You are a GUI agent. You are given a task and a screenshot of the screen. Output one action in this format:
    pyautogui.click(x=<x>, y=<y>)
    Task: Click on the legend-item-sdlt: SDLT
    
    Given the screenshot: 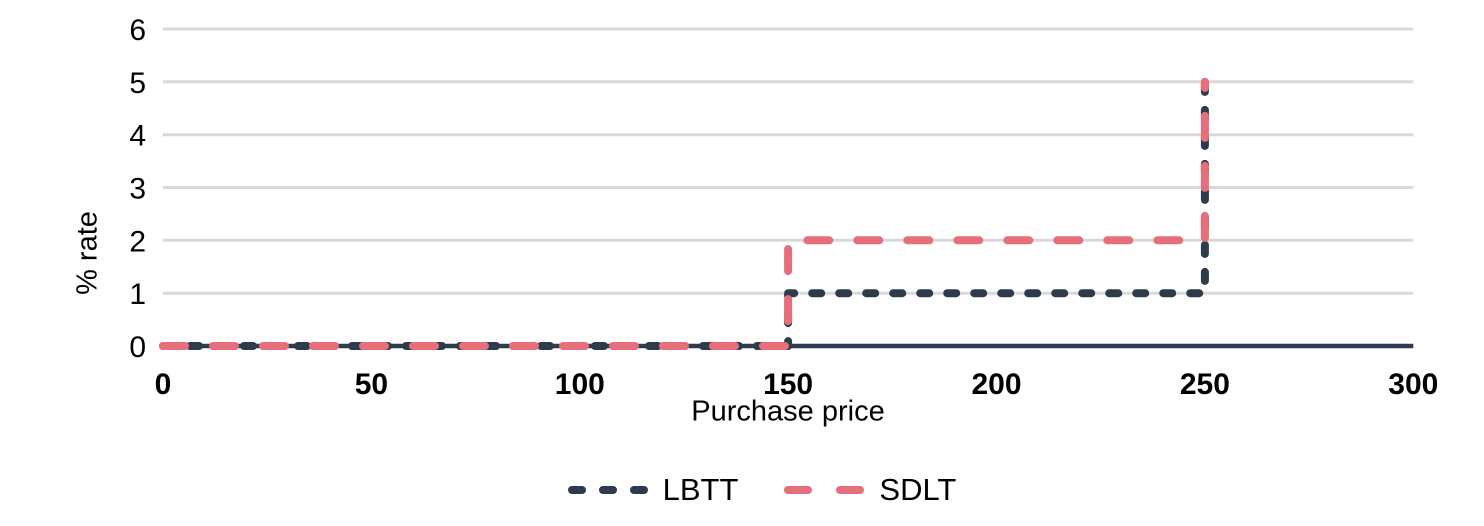 What is the action you would take?
    pyautogui.click(x=870, y=490)
    